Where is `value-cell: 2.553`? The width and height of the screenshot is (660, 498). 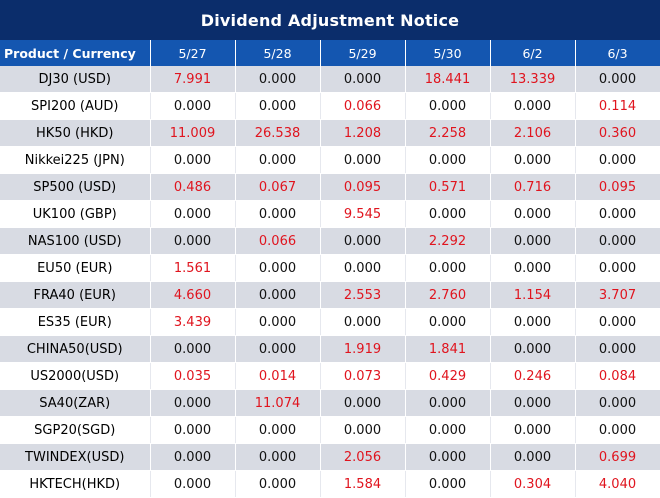 value-cell: 2.553 is located at coordinates (363, 295).